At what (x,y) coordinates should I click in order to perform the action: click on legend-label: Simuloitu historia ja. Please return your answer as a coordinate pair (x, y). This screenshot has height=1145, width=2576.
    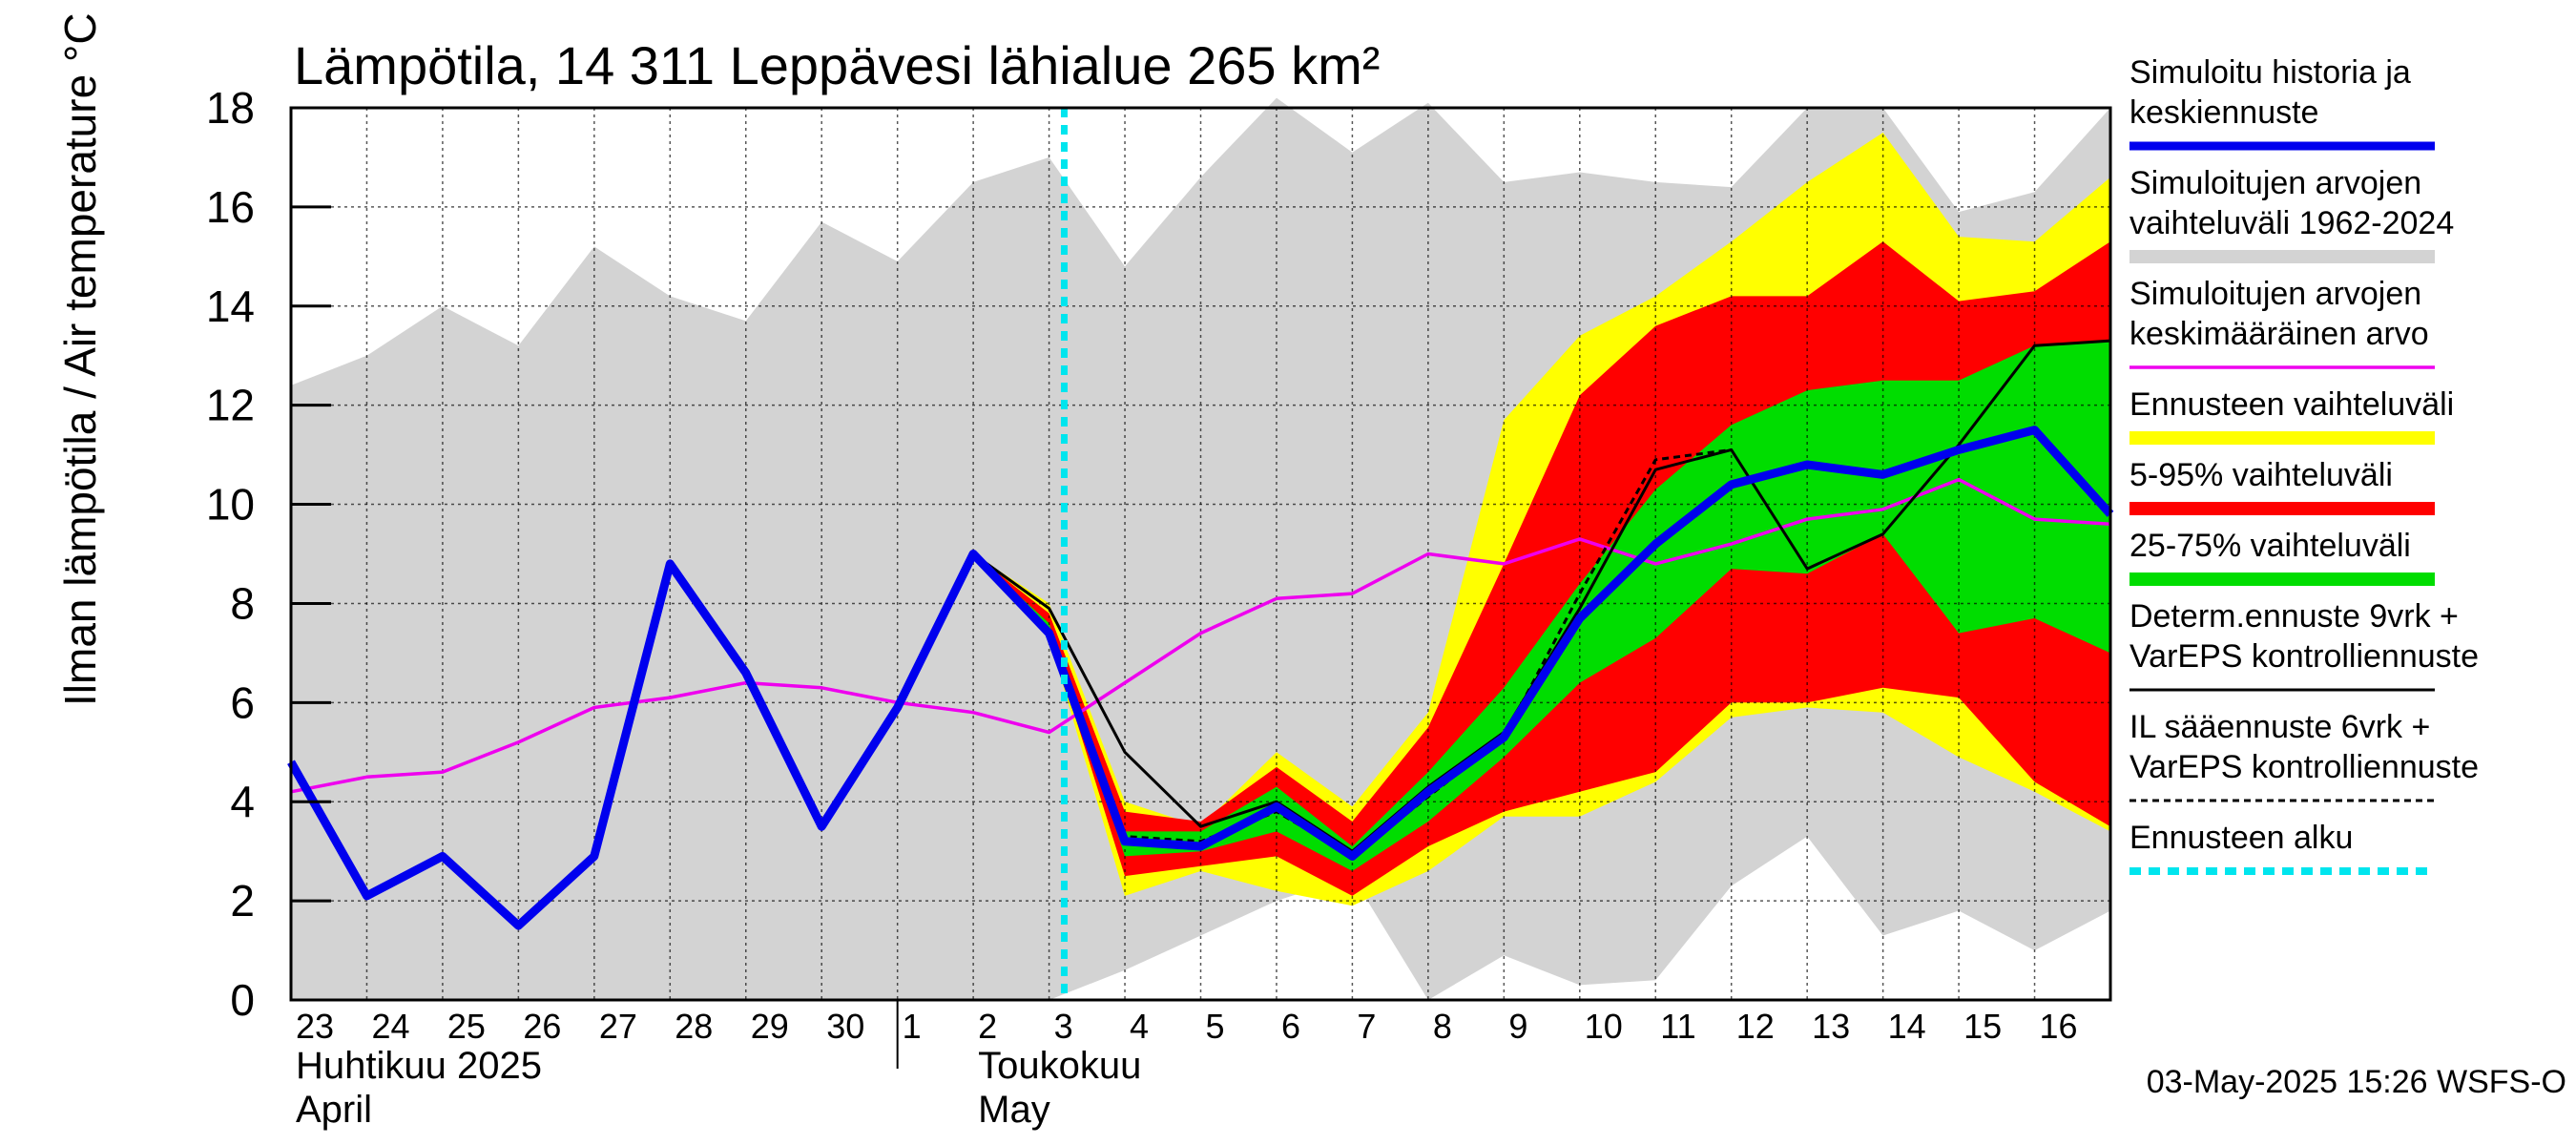
    Looking at the image, I should click on (2270, 72).